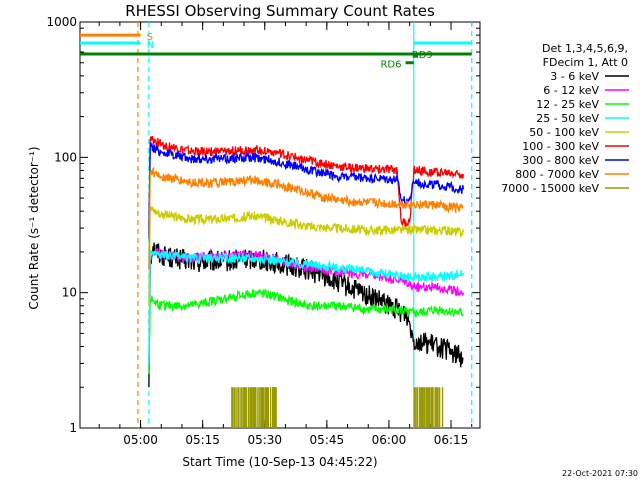 The height and width of the screenshot is (480, 640). What do you see at coordinates (390, 65) in the screenshot?
I see `flag-label: RD6` at bounding box center [390, 65].